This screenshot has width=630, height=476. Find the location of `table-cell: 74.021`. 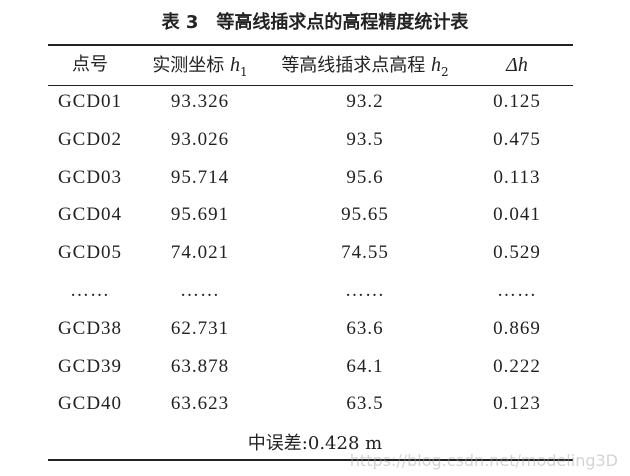

table-cell: 74.021 is located at coordinates (200, 253).